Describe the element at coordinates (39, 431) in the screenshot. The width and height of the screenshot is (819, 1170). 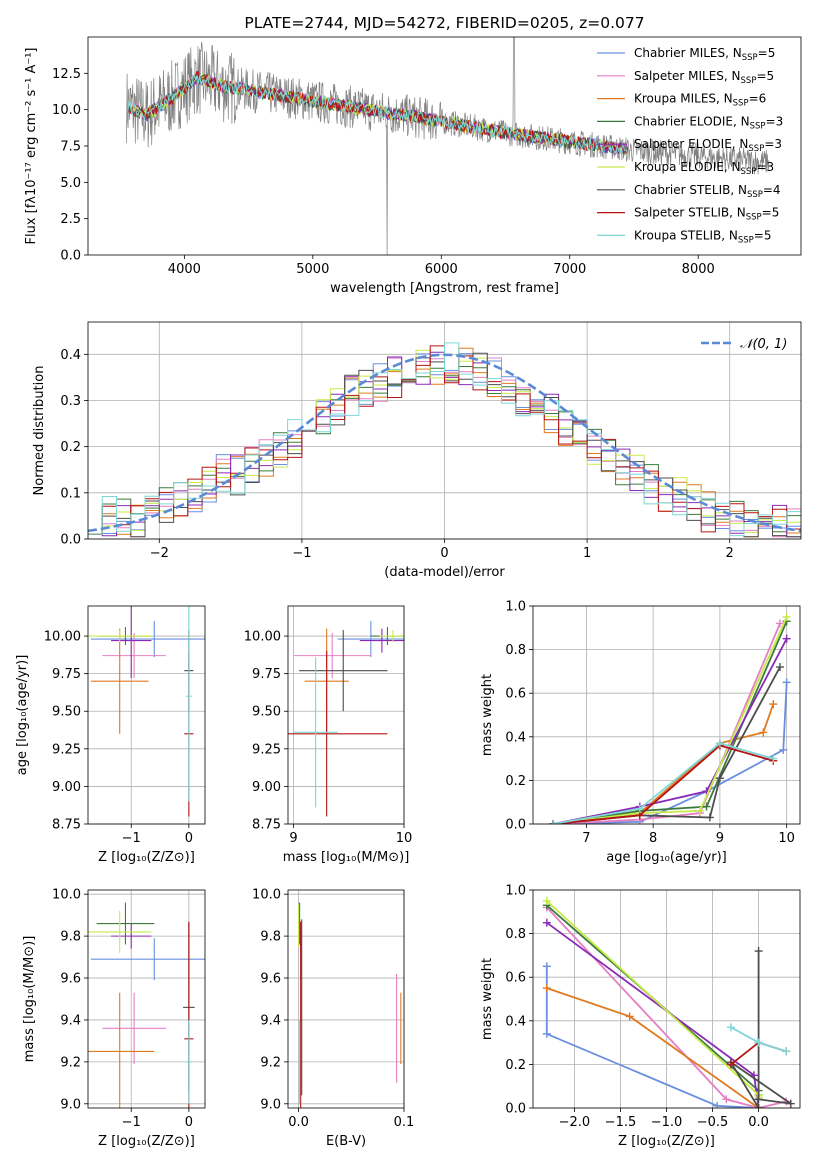
I see `y-axis-label: Normed distribution` at that location.